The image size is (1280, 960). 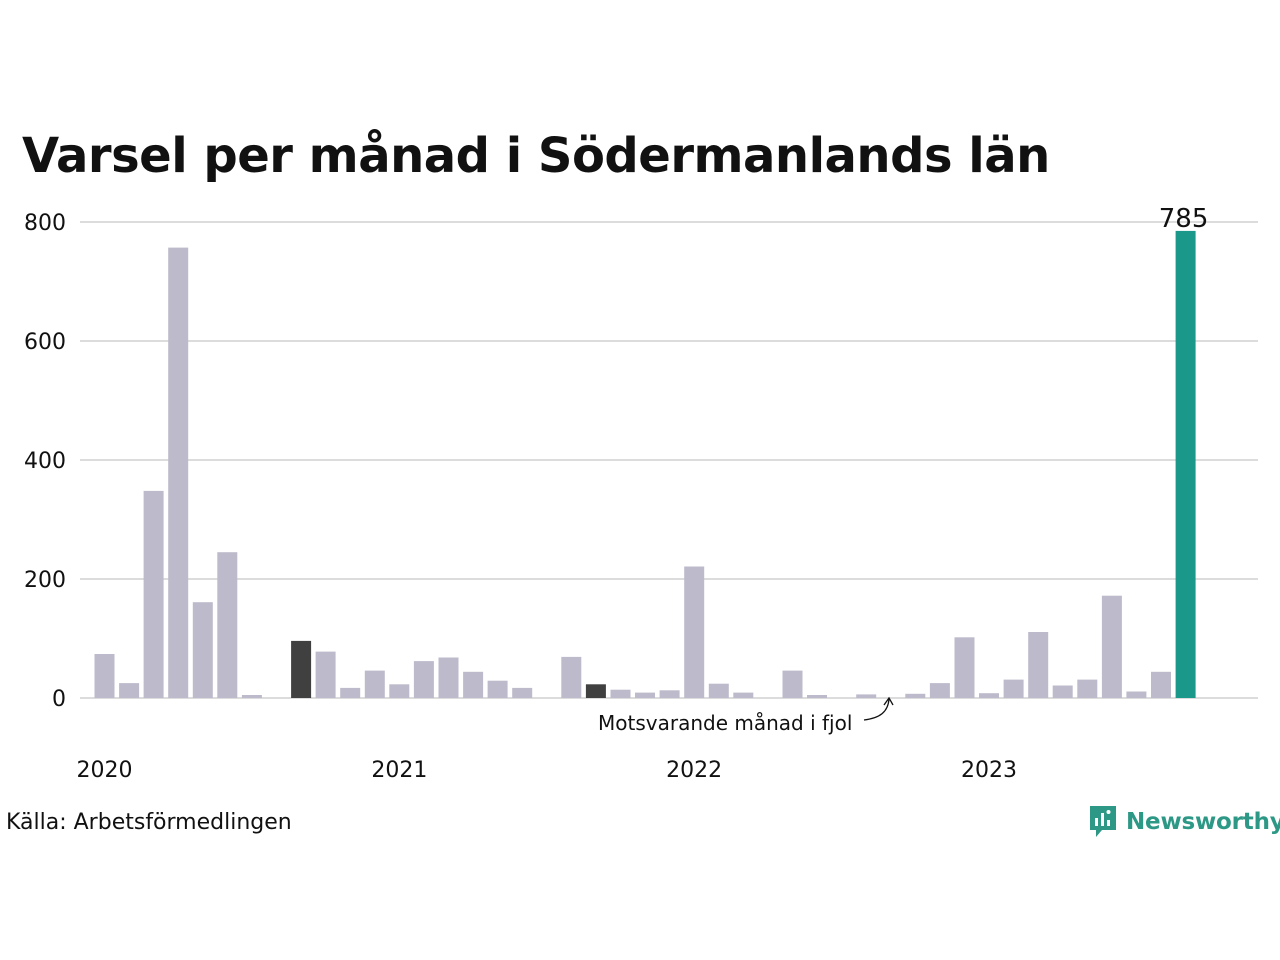 I want to click on x-tick-label: 2022, so click(x=694, y=770).